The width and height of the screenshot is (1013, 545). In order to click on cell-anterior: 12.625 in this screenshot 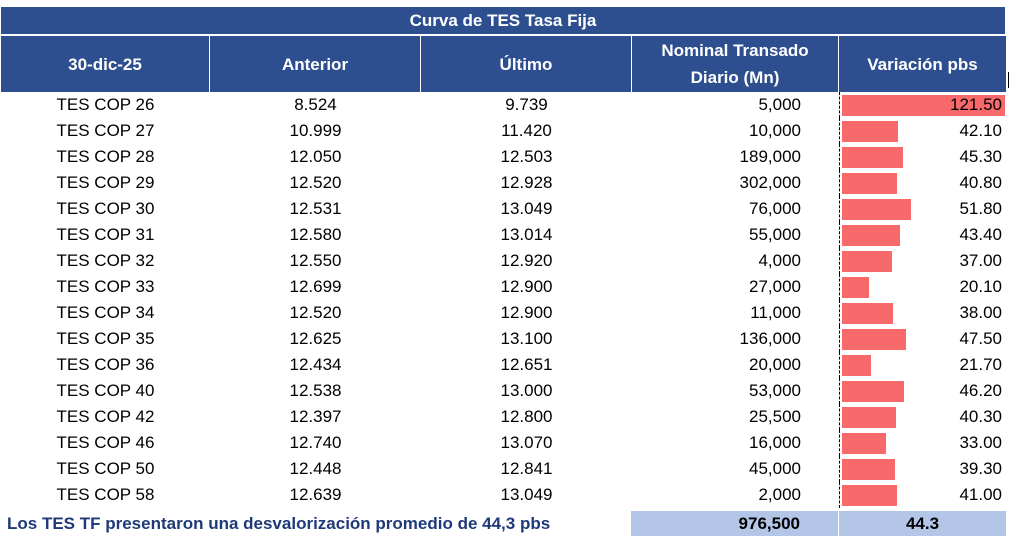, I will do `click(315, 338)`.